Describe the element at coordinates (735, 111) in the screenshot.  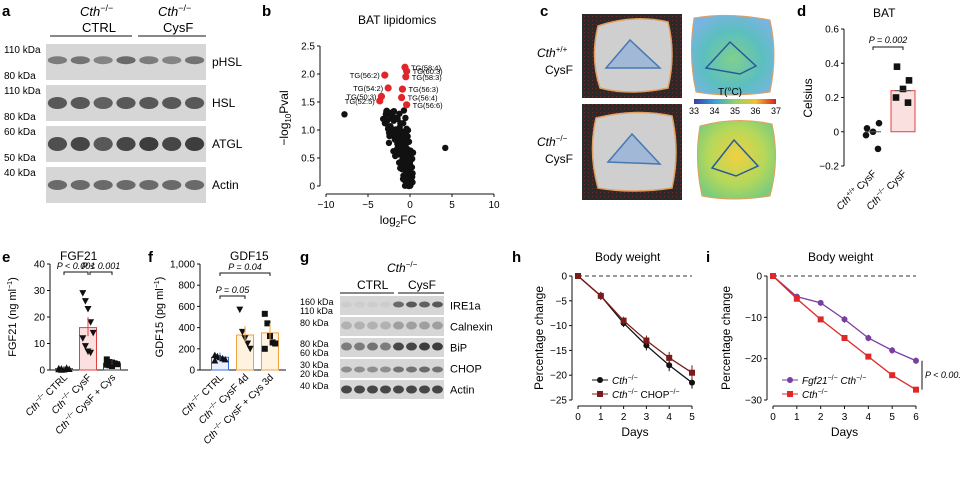
I see `colorbar-ticks: 33 34 35 36 37` at that location.